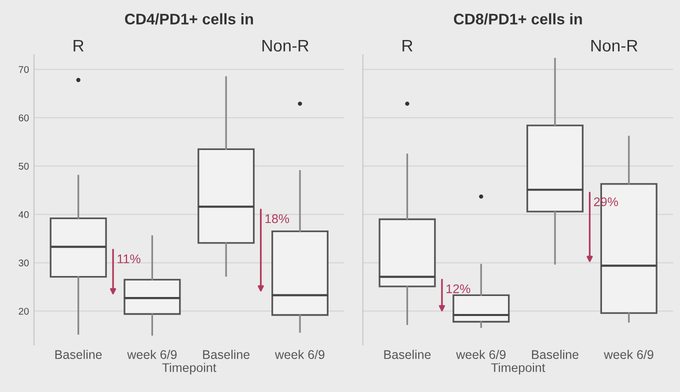 The width and height of the screenshot is (680, 392). Describe the element at coordinates (458, 289) in the screenshot. I see `annotation: 12%` at that location.